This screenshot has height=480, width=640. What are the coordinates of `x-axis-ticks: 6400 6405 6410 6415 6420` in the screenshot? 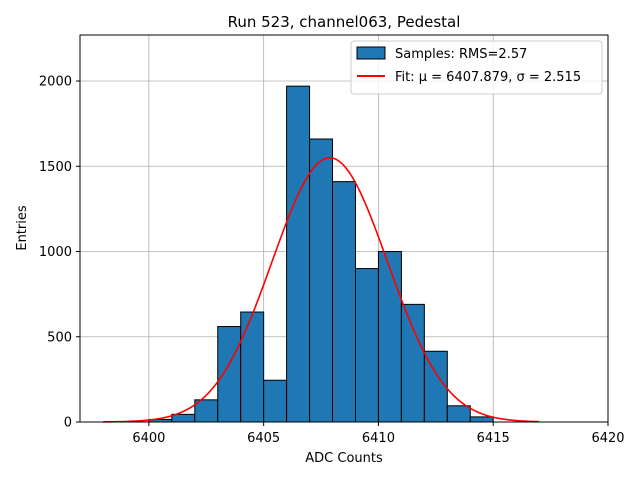 It's located at (378, 434).